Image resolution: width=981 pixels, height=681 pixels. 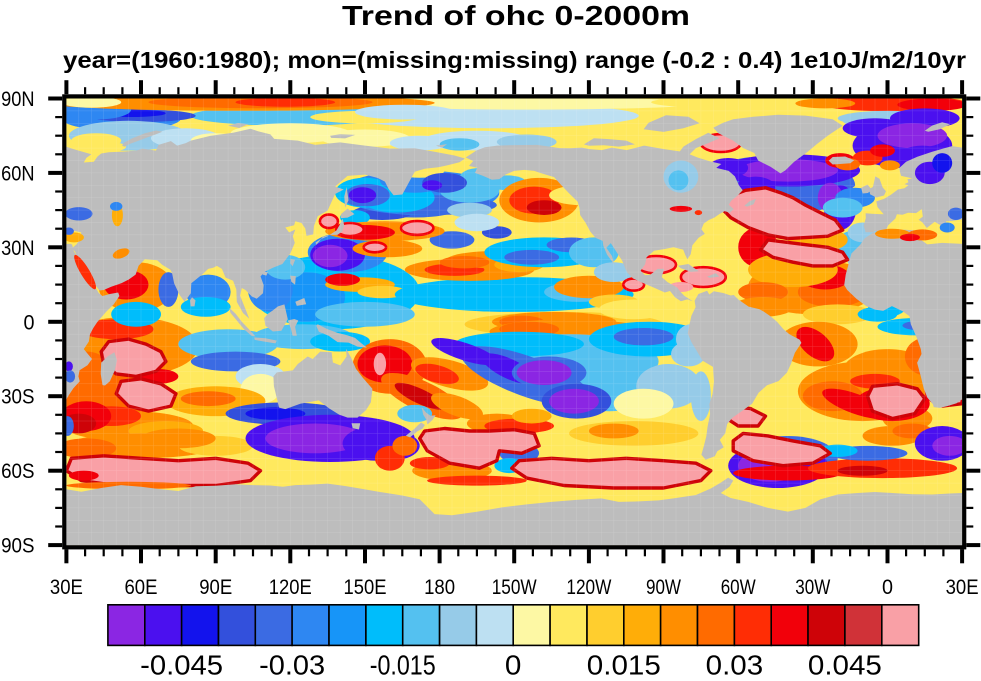 What do you see at coordinates (215, 587) in the screenshot?
I see `svg-text: 90E` at bounding box center [215, 587].